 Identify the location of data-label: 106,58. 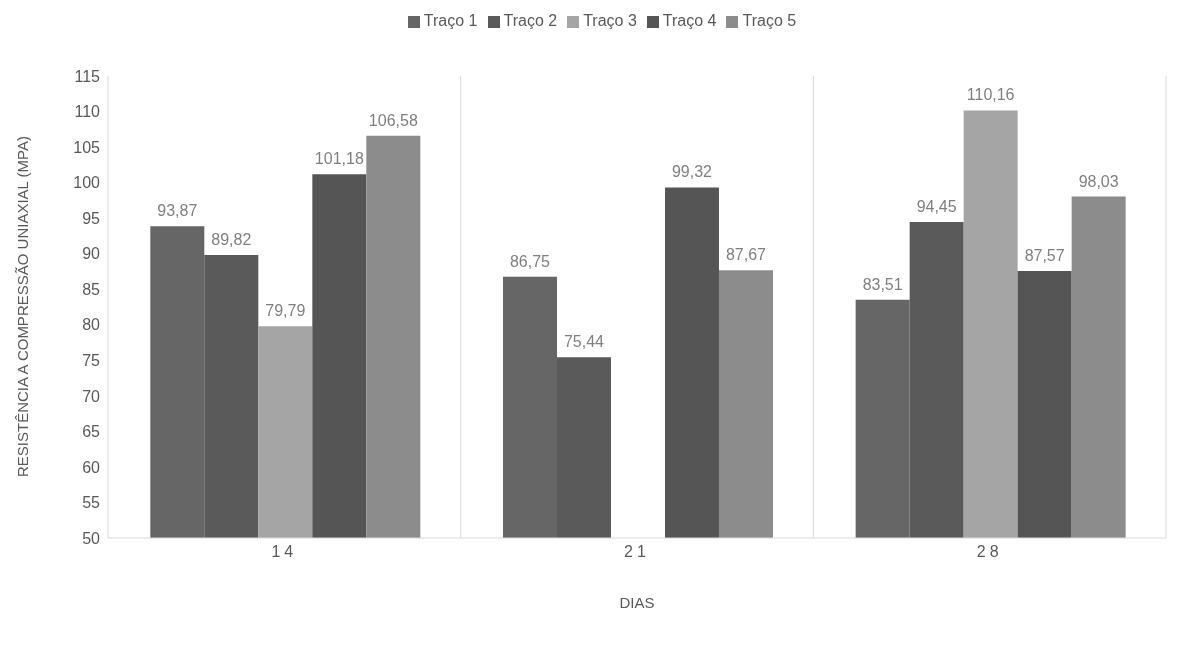
(393, 120).